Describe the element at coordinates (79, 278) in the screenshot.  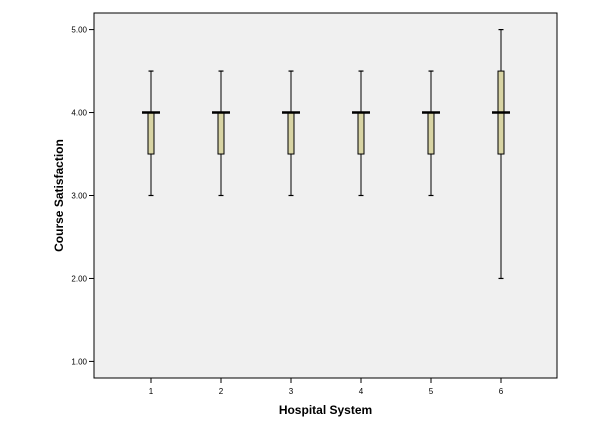
I see `y-tick-label: 2.00` at that location.